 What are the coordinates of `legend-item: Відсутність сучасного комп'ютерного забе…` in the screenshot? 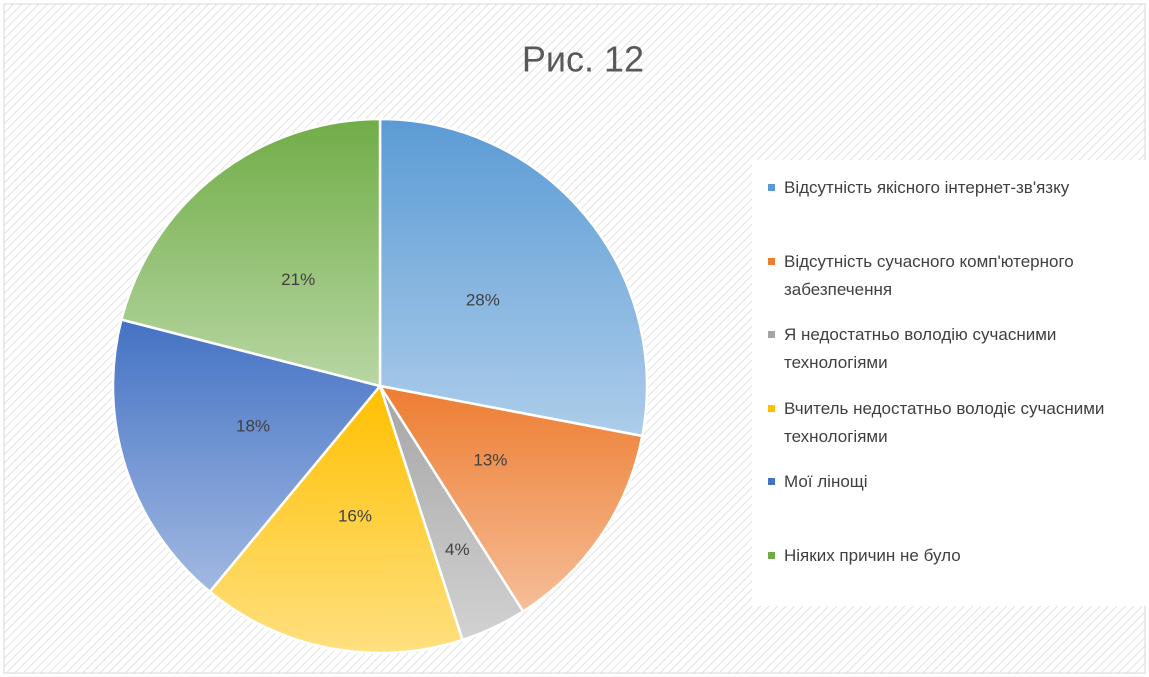 It's located at (949, 285).